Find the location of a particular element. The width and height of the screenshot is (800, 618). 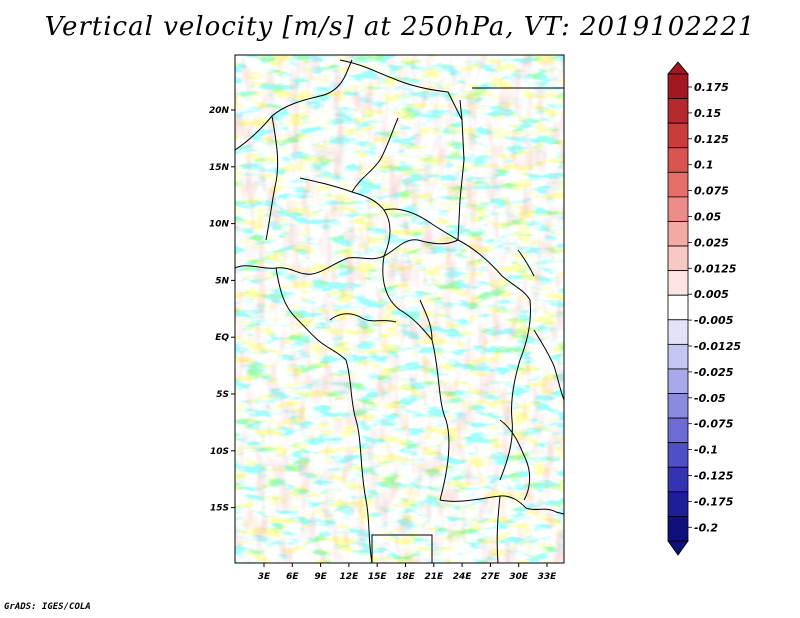

colorbar-label-4: 0.075 is located at coordinates (711, 191).